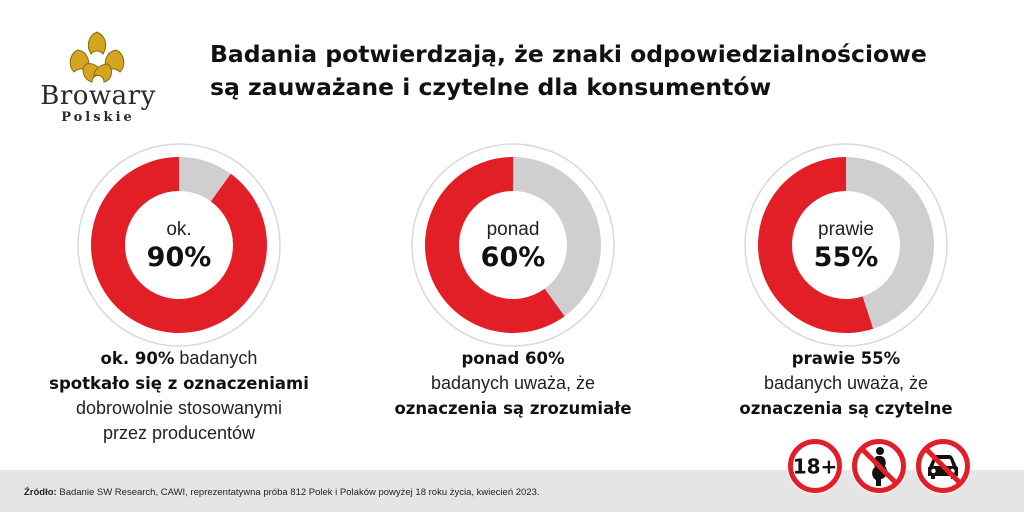 The image size is (1024, 512). What do you see at coordinates (513, 229) in the screenshot?
I see `donut-prefix: ponad` at bounding box center [513, 229].